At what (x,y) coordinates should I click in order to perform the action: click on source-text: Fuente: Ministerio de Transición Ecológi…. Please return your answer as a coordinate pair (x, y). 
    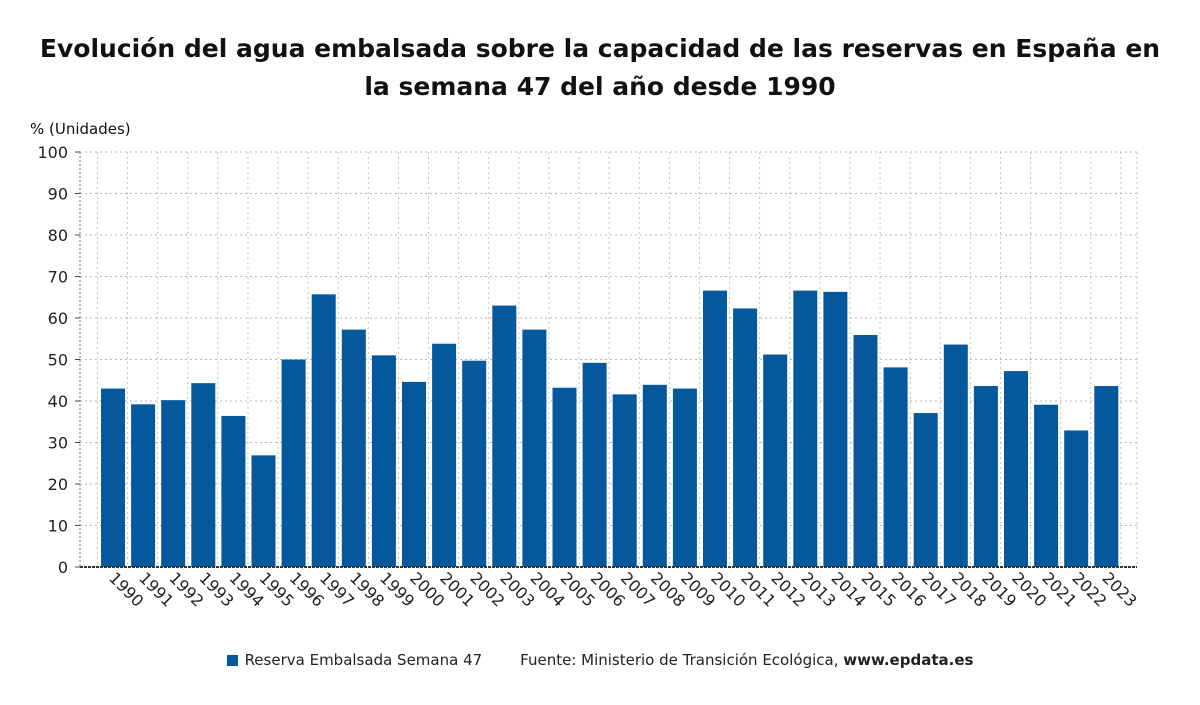
    Looking at the image, I should click on (679, 660).